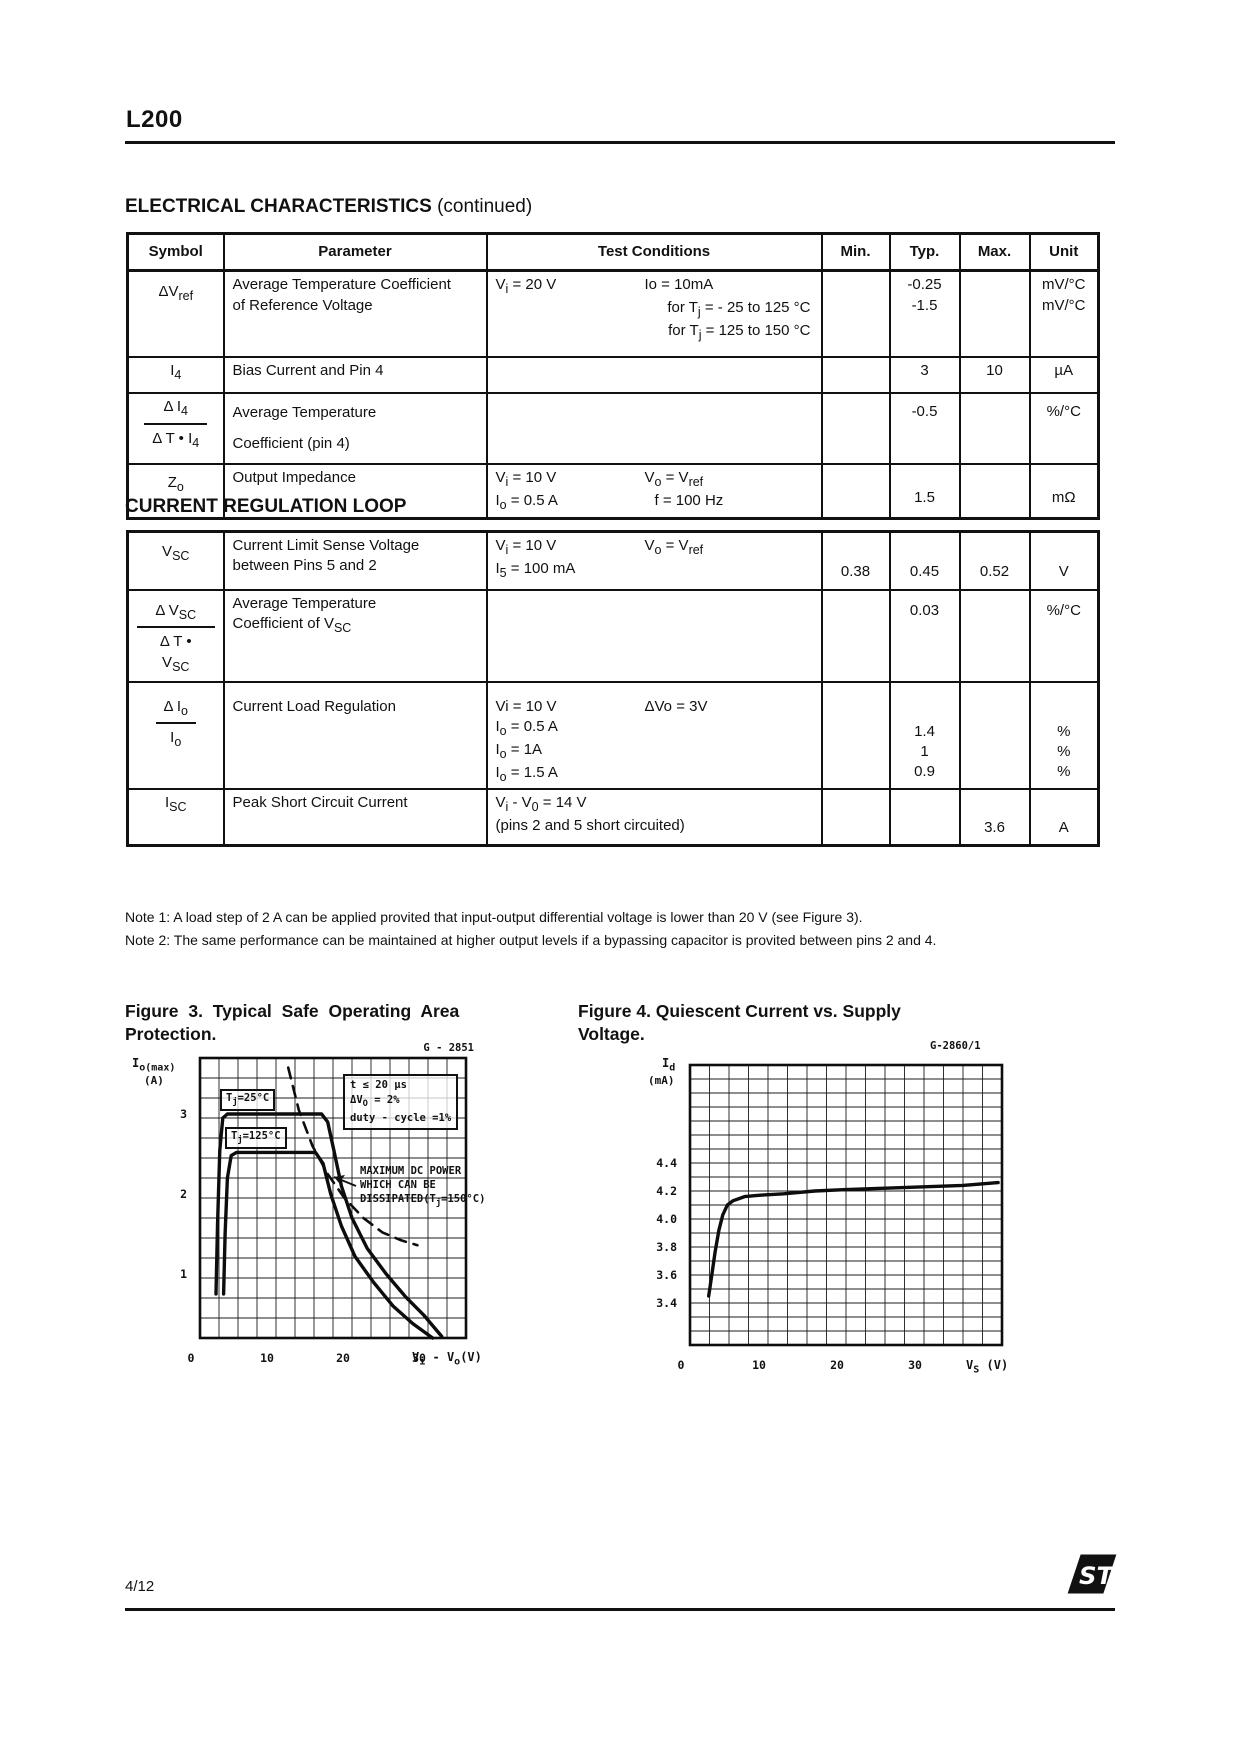 Image resolution: width=1240 pixels, height=1754 pixels. What do you see at coordinates (175, 560) in the screenshot?
I see `symbol-cell: VSC` at bounding box center [175, 560].